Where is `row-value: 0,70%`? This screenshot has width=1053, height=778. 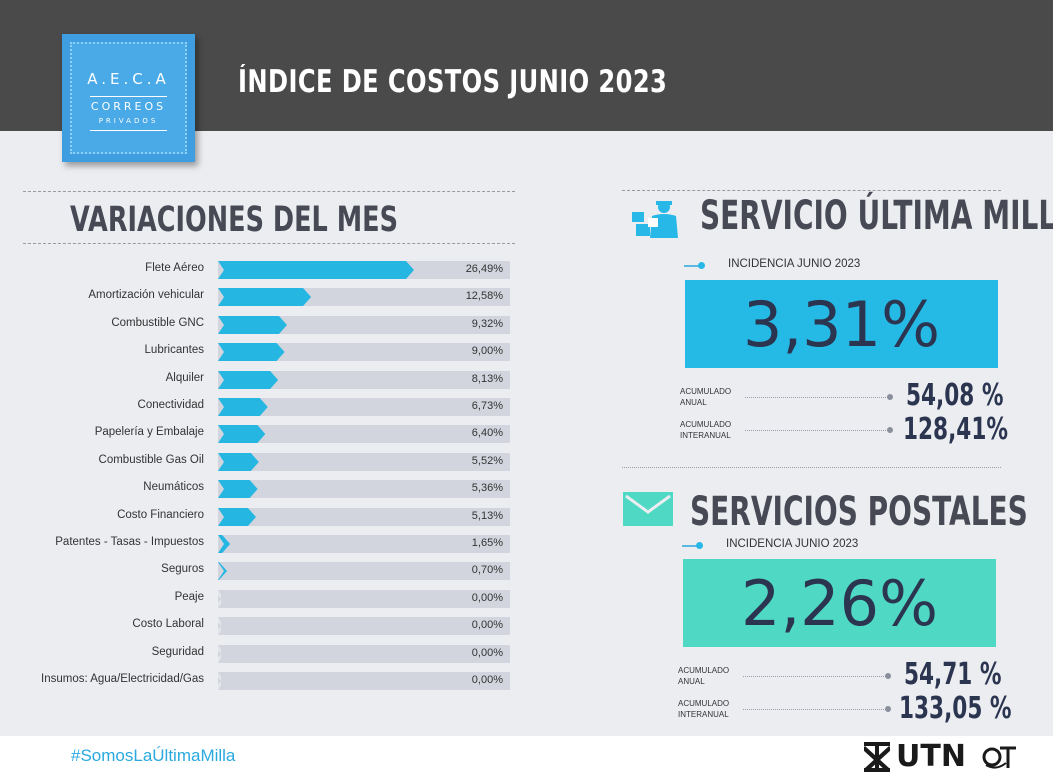
row-value: 0,70% is located at coordinates (487, 570).